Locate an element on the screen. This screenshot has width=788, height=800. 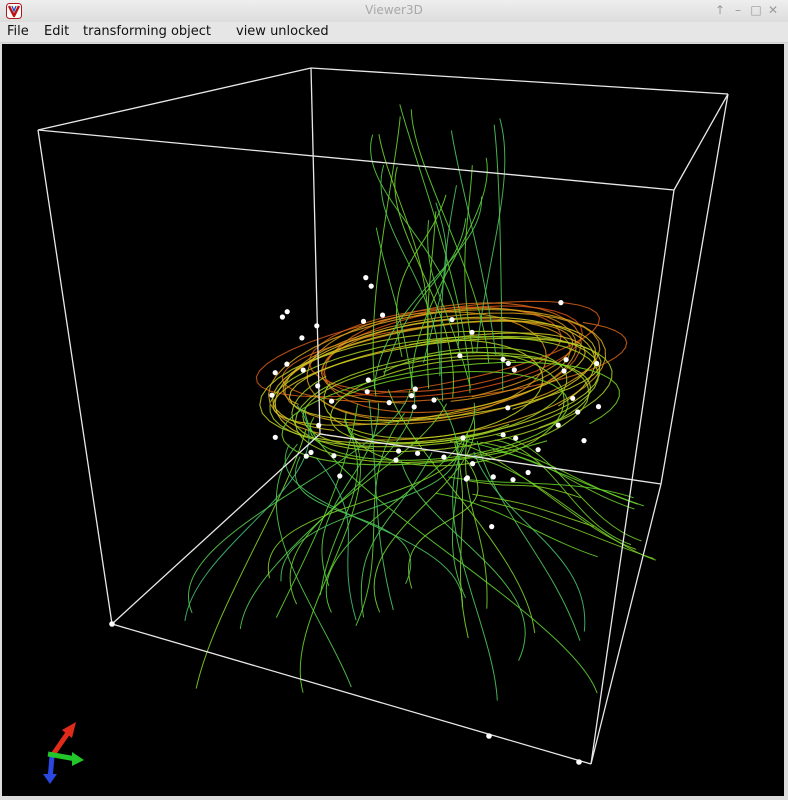
window-title: Viewer3D is located at coordinates (394, 10).